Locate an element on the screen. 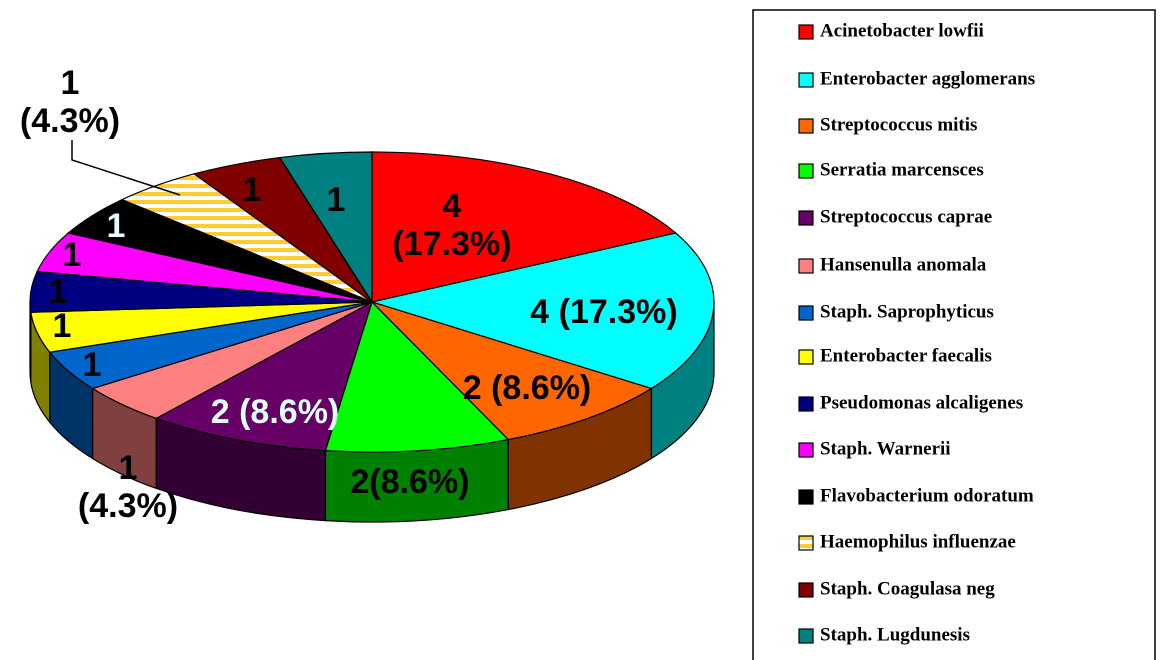  legend-label: Staph. Warnerii is located at coordinates (885, 448).